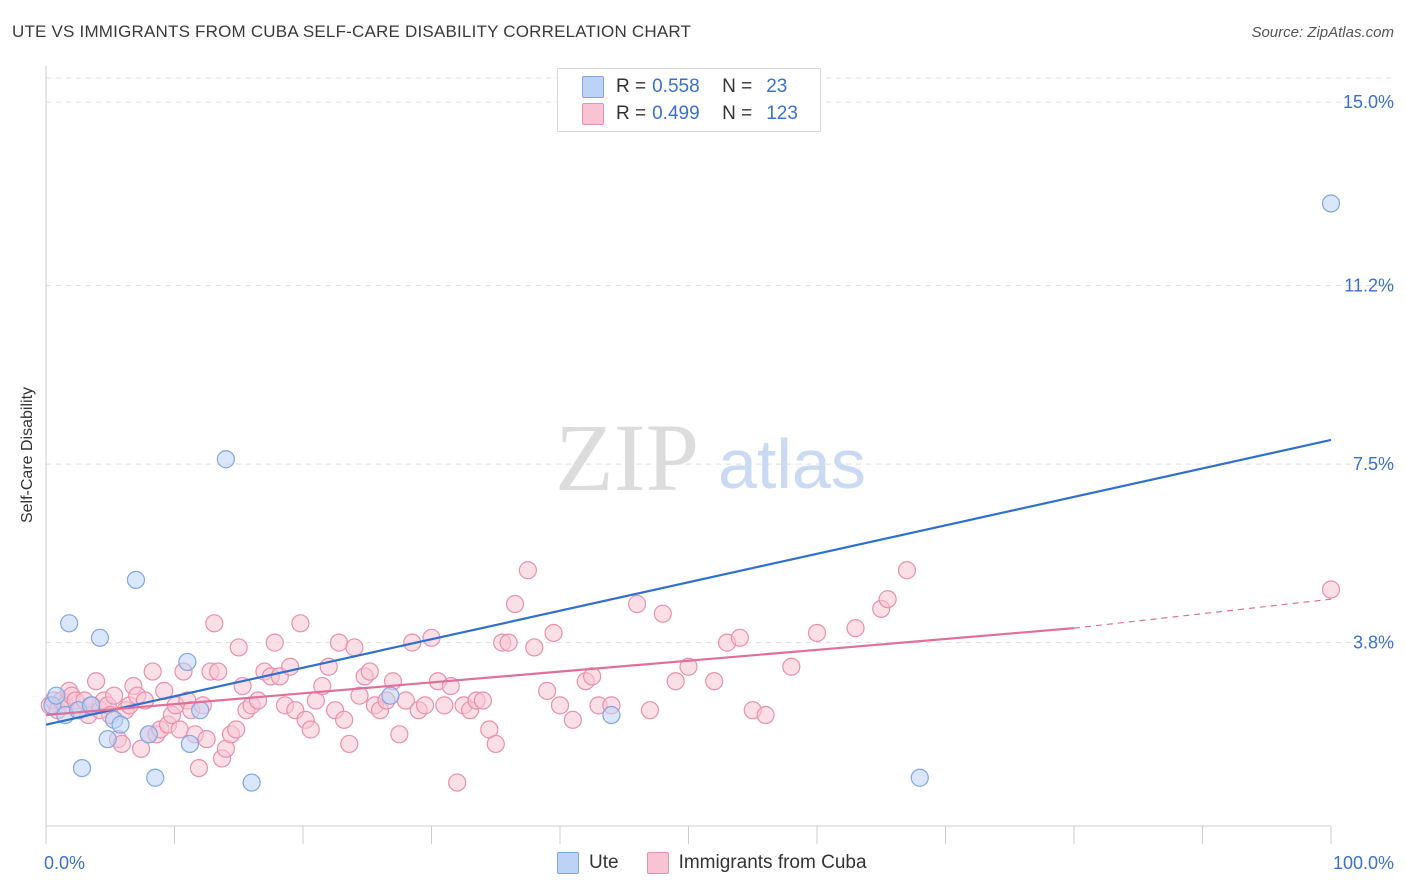 This screenshot has width=1406, height=892. What do you see at coordinates (1322, 32) in the screenshot?
I see `source-label: Source: ZipAtlas.com` at bounding box center [1322, 32].